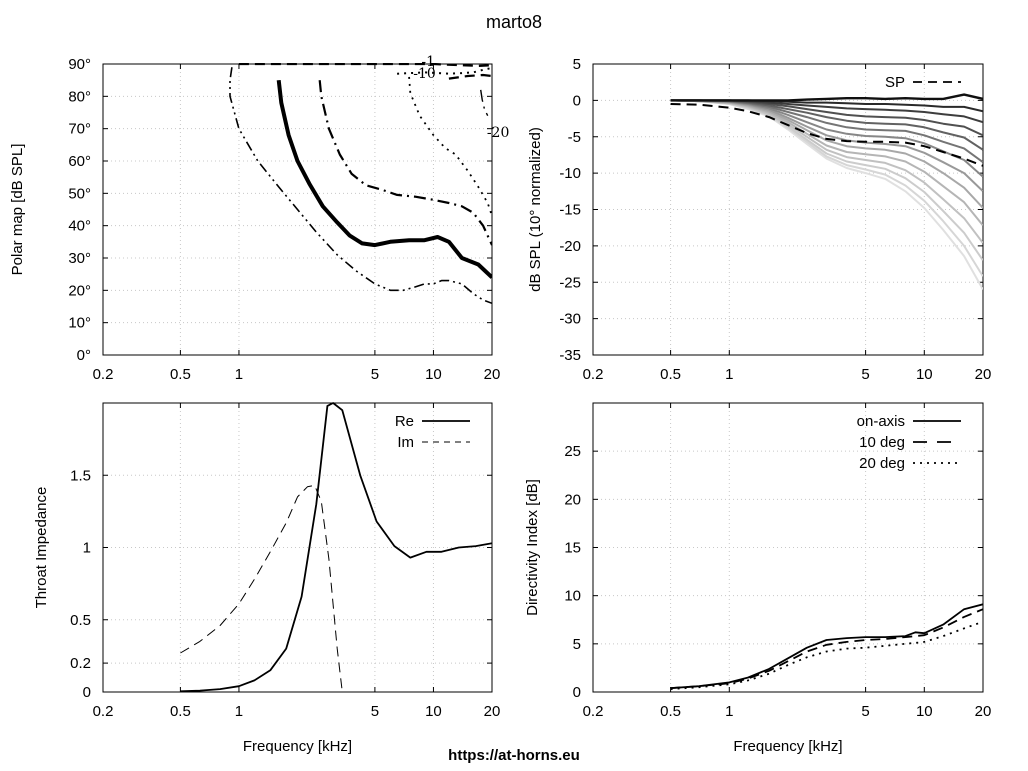 This screenshot has height=771, width=1028. I want to click on figure-title: marto8, so click(514, 22).